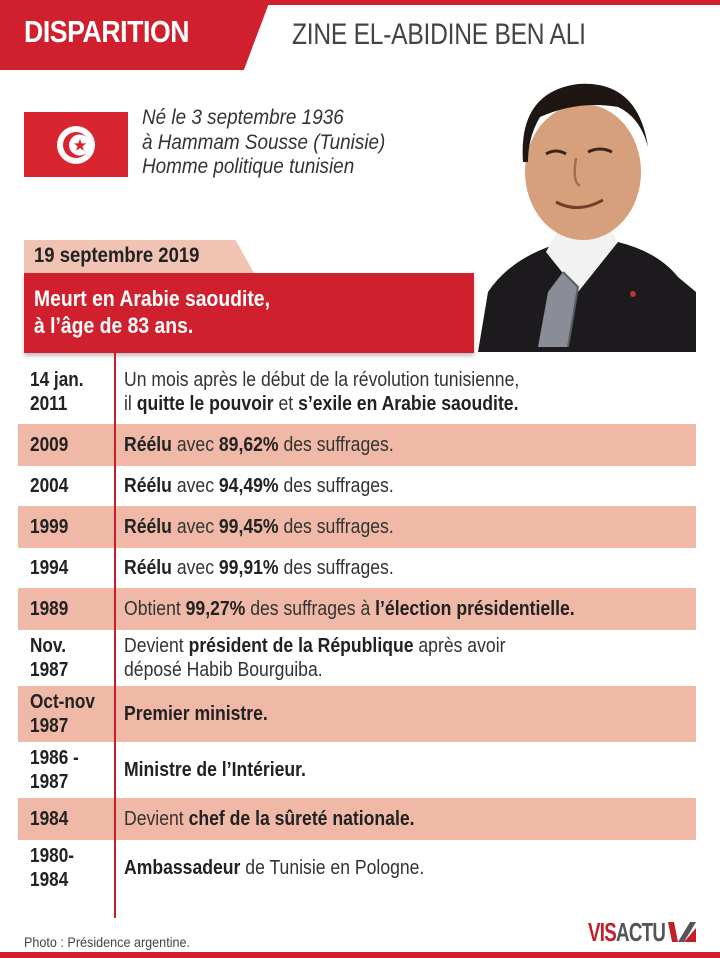 Image resolution: width=720 pixels, height=958 pixels. I want to click on timeline-row: 1994 Réélu avec 99,91% des suffrages., so click(357, 568).